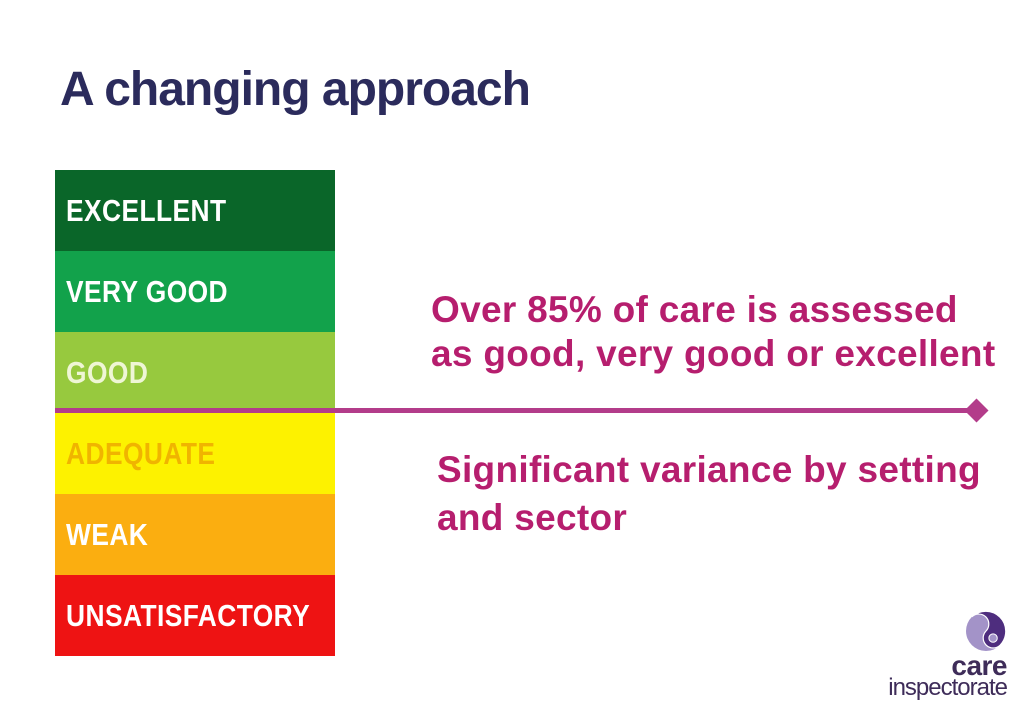  What do you see at coordinates (709, 469) in the screenshot?
I see `variance-statement-line1: Significant variance by setting` at bounding box center [709, 469].